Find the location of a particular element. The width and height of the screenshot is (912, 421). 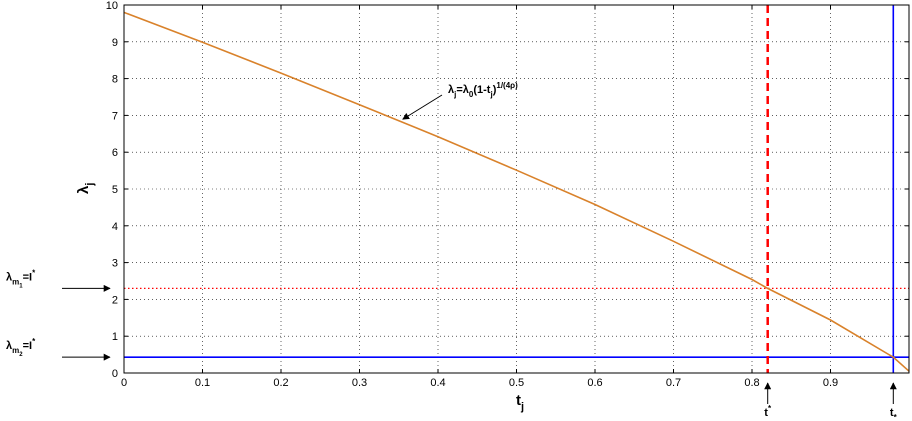

y-tick-label: 7 is located at coordinates (115, 116).